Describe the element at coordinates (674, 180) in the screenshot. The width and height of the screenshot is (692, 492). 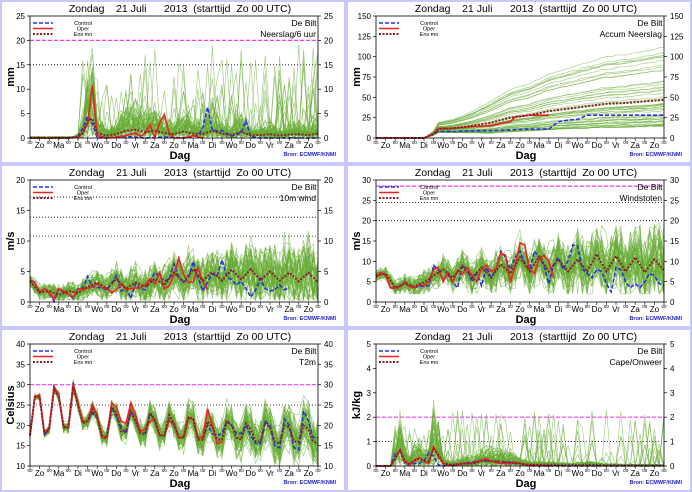
I see `y-tick-label-right: 30` at that location.